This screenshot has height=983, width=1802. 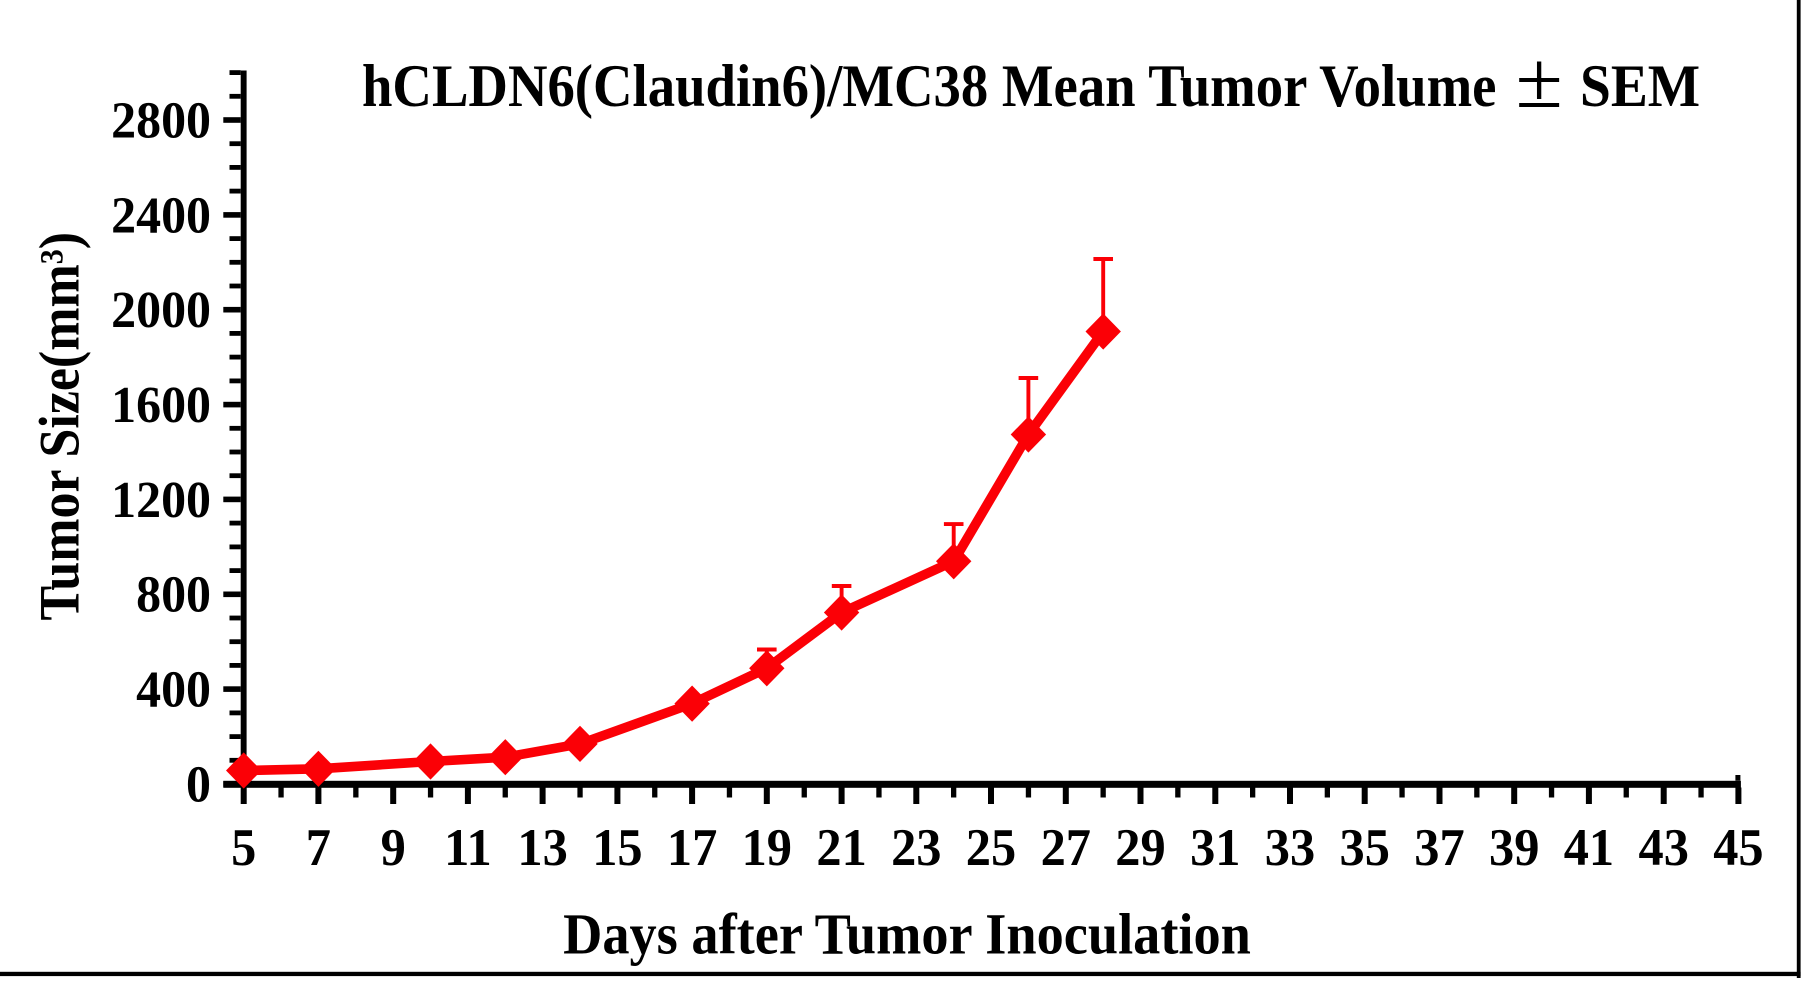 What do you see at coordinates (161, 500) in the screenshot?
I see `svg-text: 1200` at bounding box center [161, 500].